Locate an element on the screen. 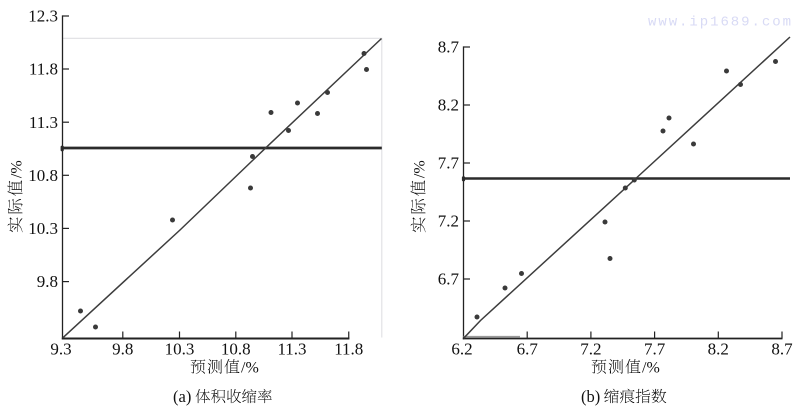 The width and height of the screenshot is (800, 417). svg-text: (b) is located at coordinates (590, 396).